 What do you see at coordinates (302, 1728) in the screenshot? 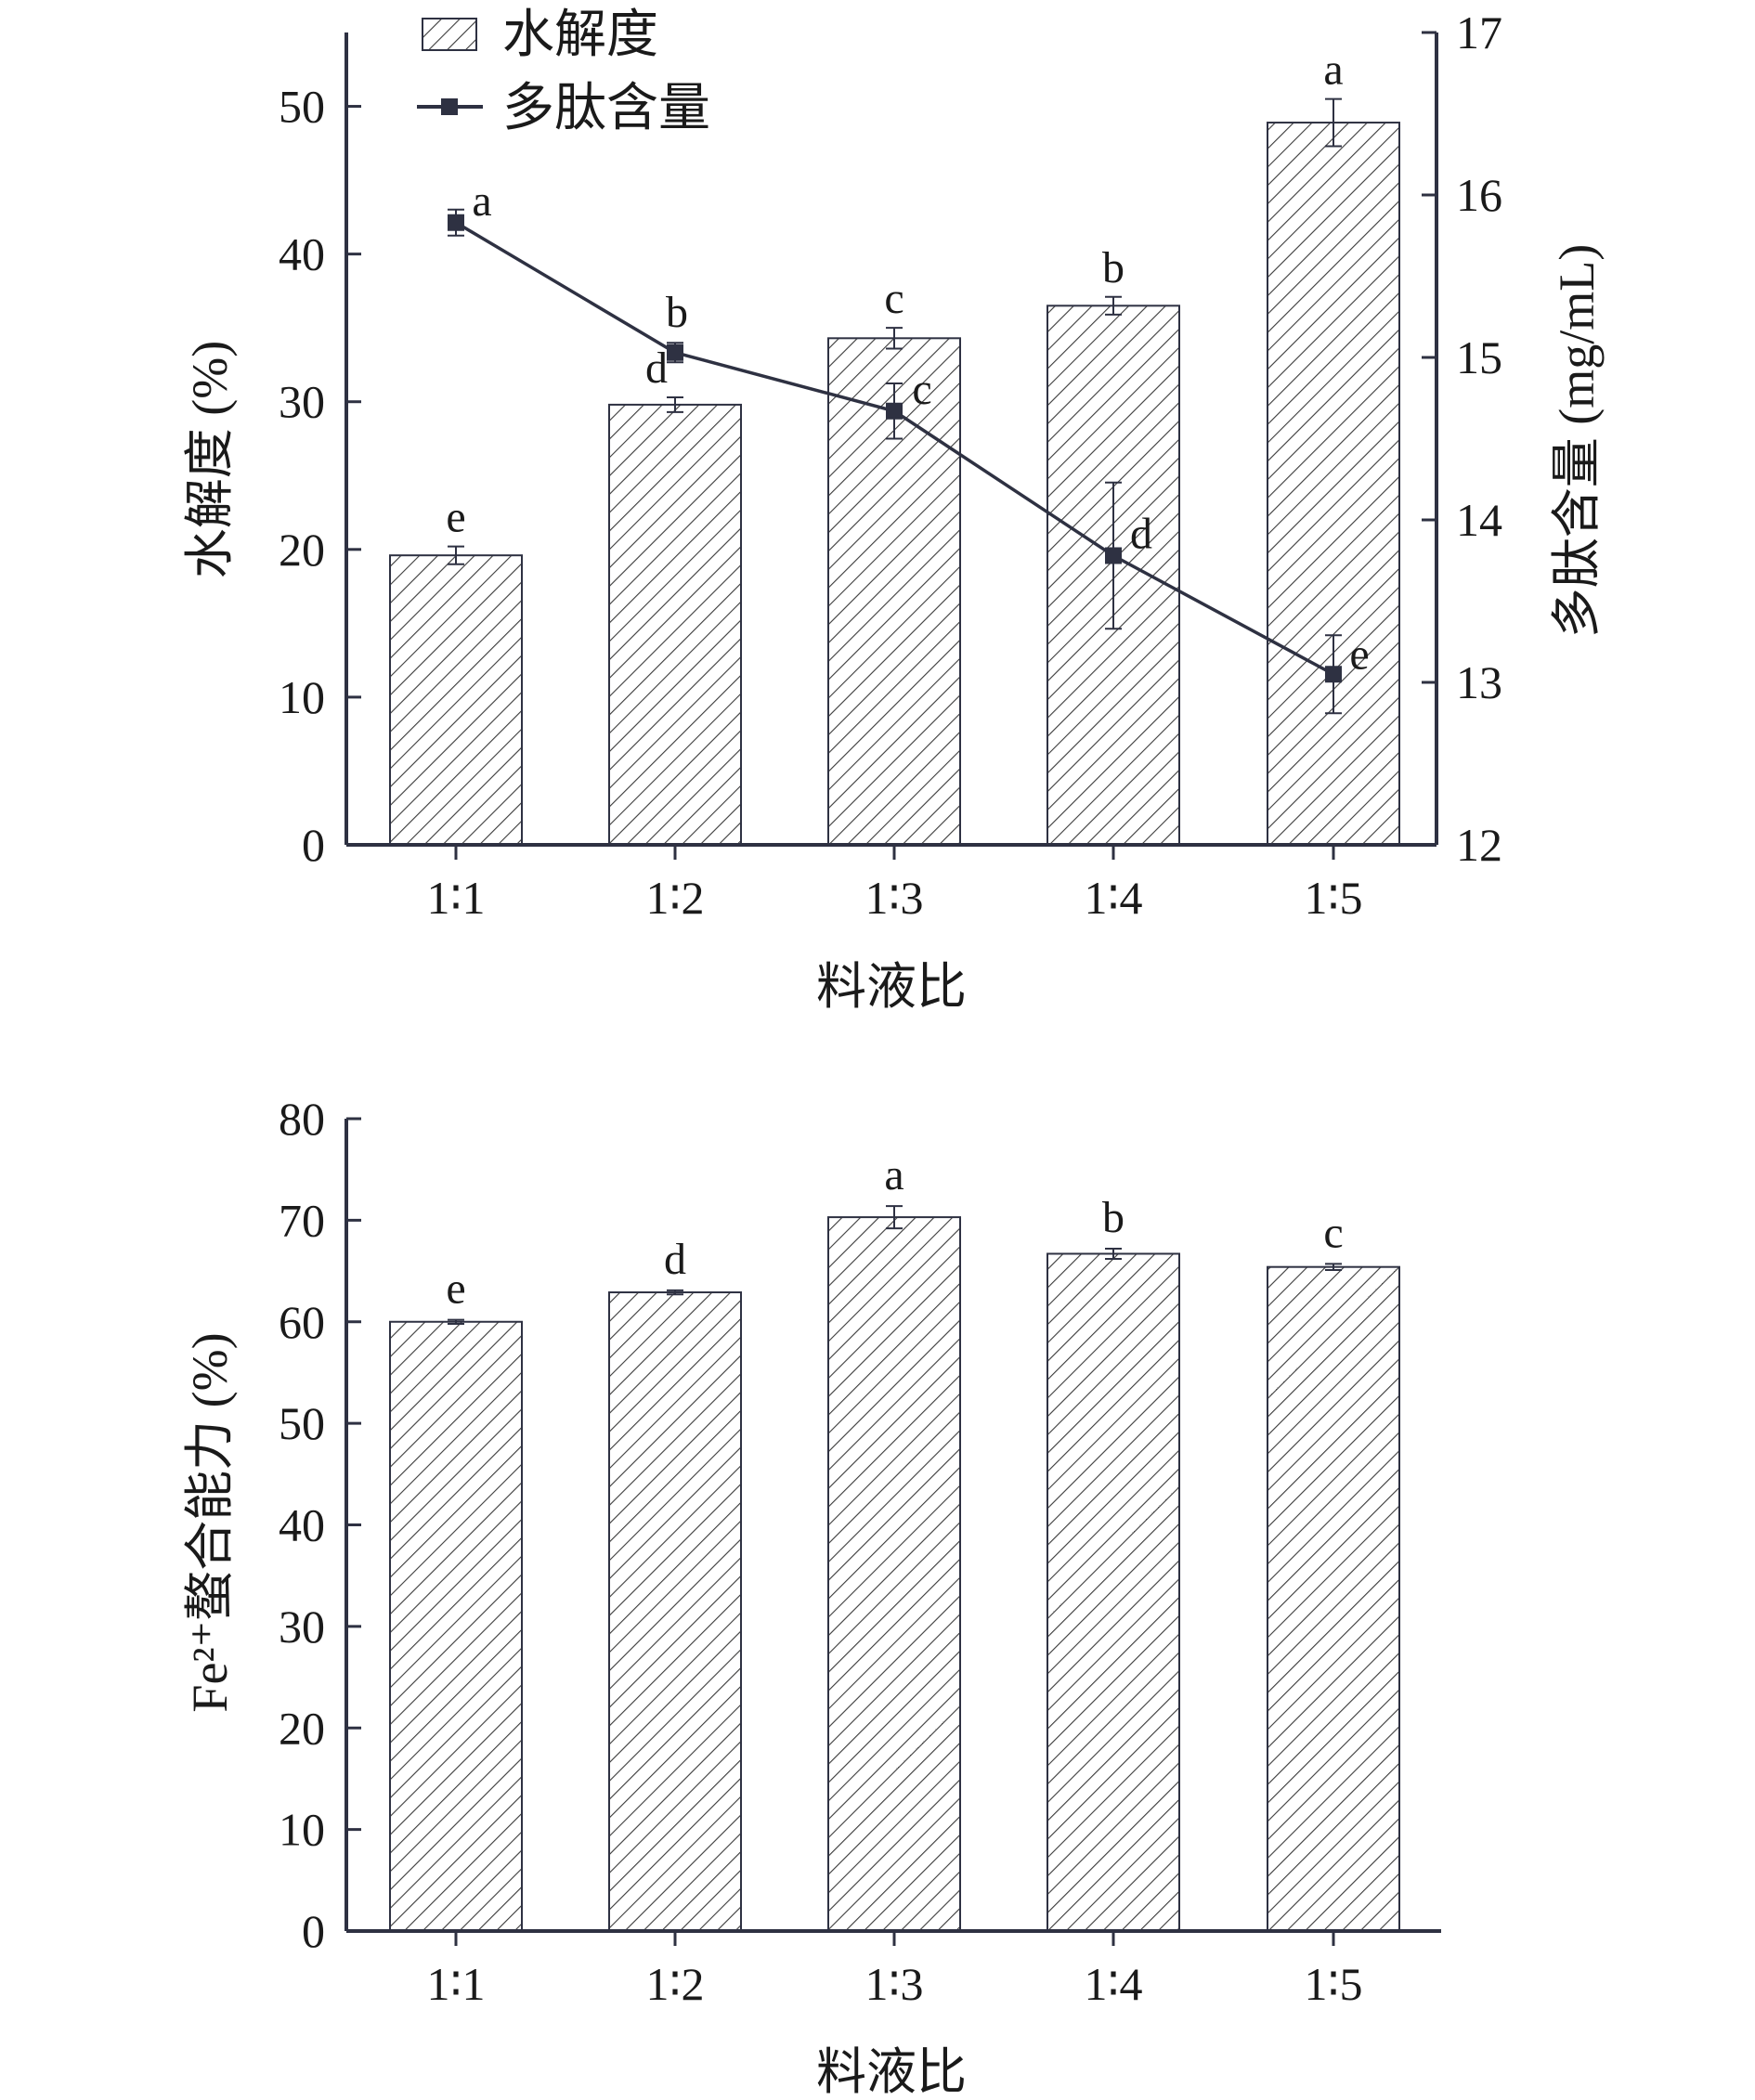
I see `chart2-y-tick-label: 20` at bounding box center [302, 1728].